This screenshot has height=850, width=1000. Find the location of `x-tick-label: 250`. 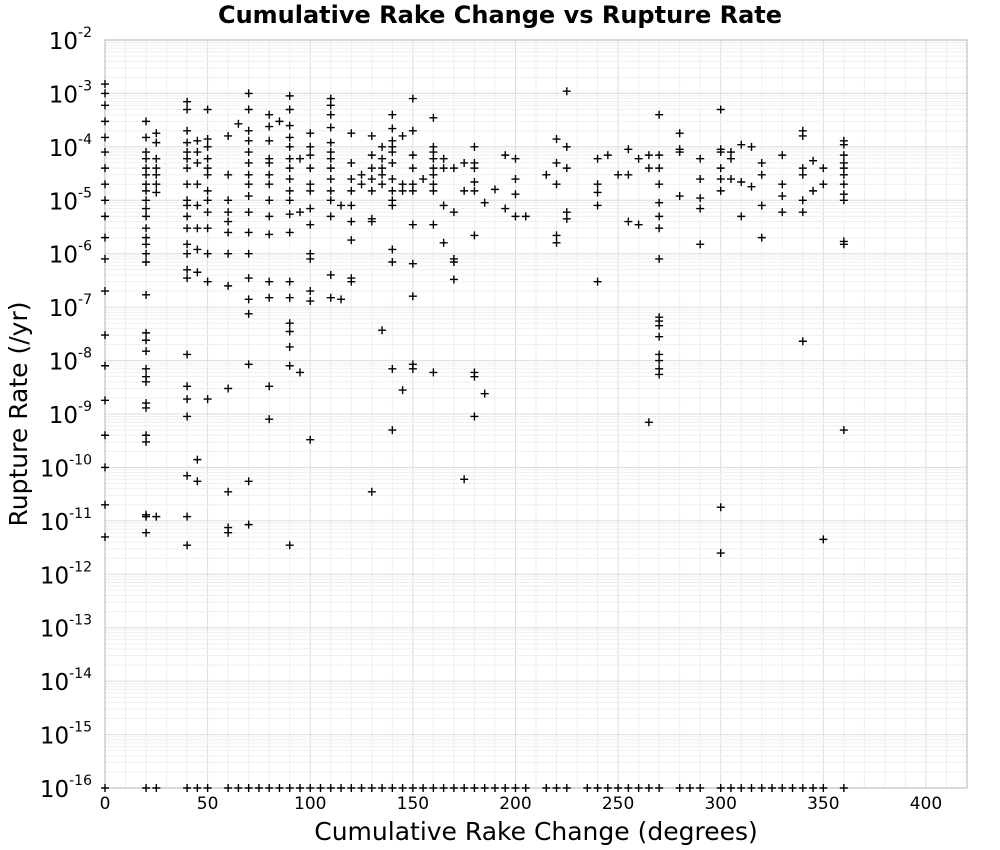

x-tick-label: 250 is located at coordinates (618, 804).